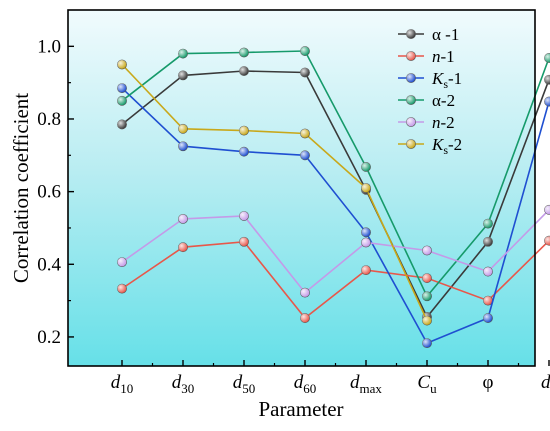 This screenshot has width=550, height=431. Describe the element at coordinates (428, 34) in the screenshot. I see `legend-item: α -1` at that location.